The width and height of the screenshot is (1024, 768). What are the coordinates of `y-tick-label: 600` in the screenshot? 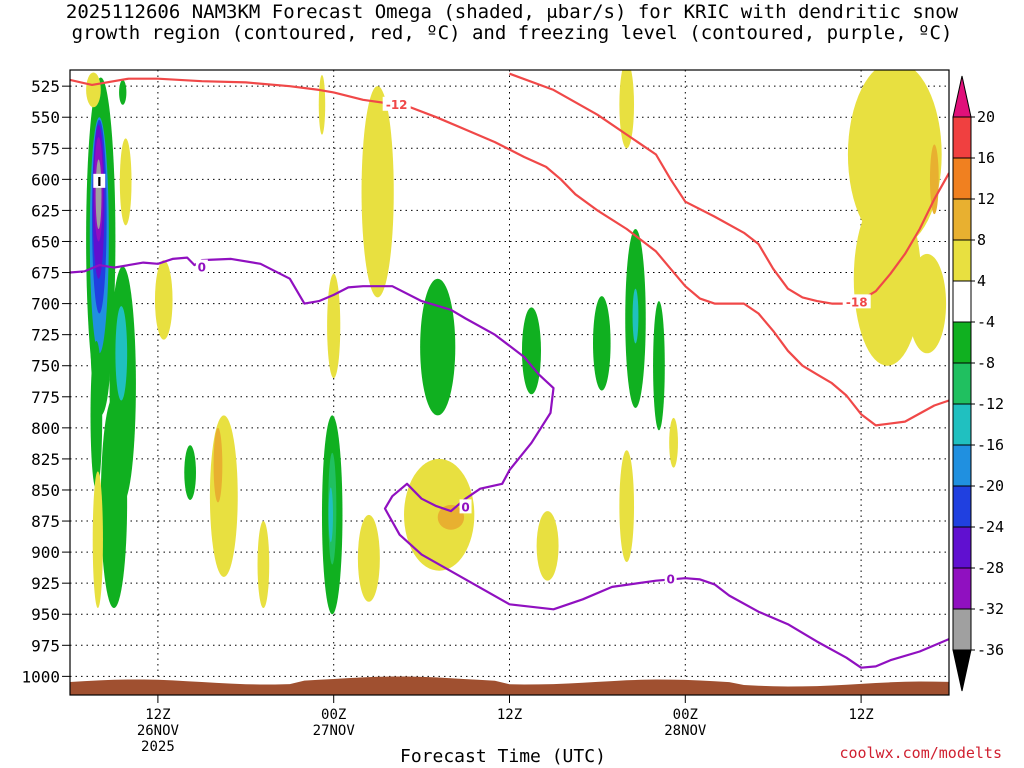 It's located at (45, 179).